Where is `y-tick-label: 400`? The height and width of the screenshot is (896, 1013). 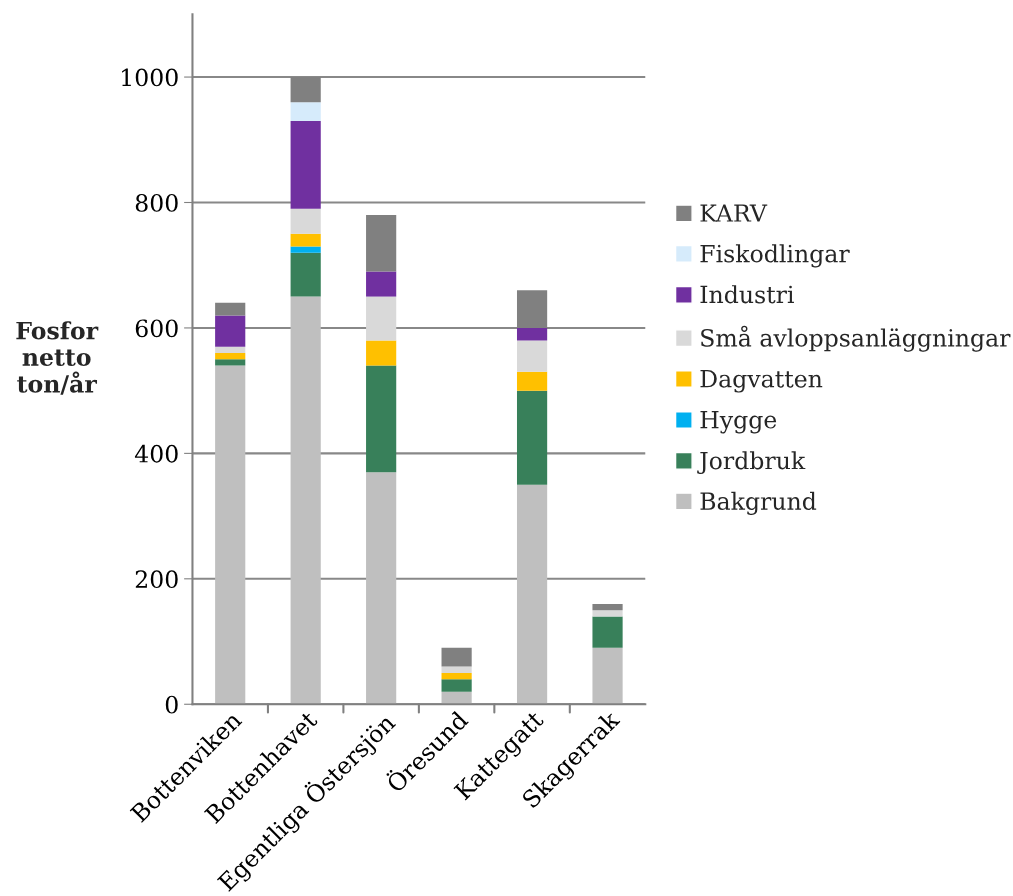
y-tick-label: 400 is located at coordinates (156, 453).